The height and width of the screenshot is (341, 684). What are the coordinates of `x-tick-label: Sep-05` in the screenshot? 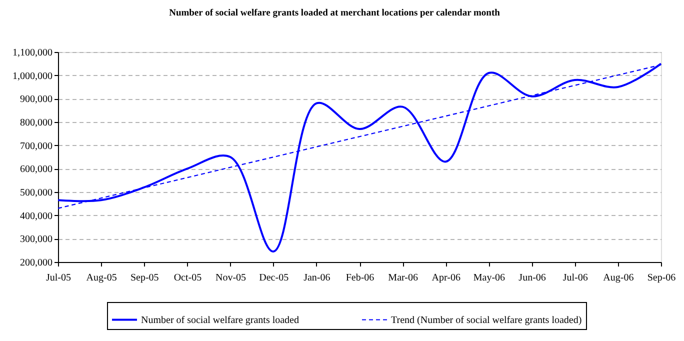 It's located at (144, 278).